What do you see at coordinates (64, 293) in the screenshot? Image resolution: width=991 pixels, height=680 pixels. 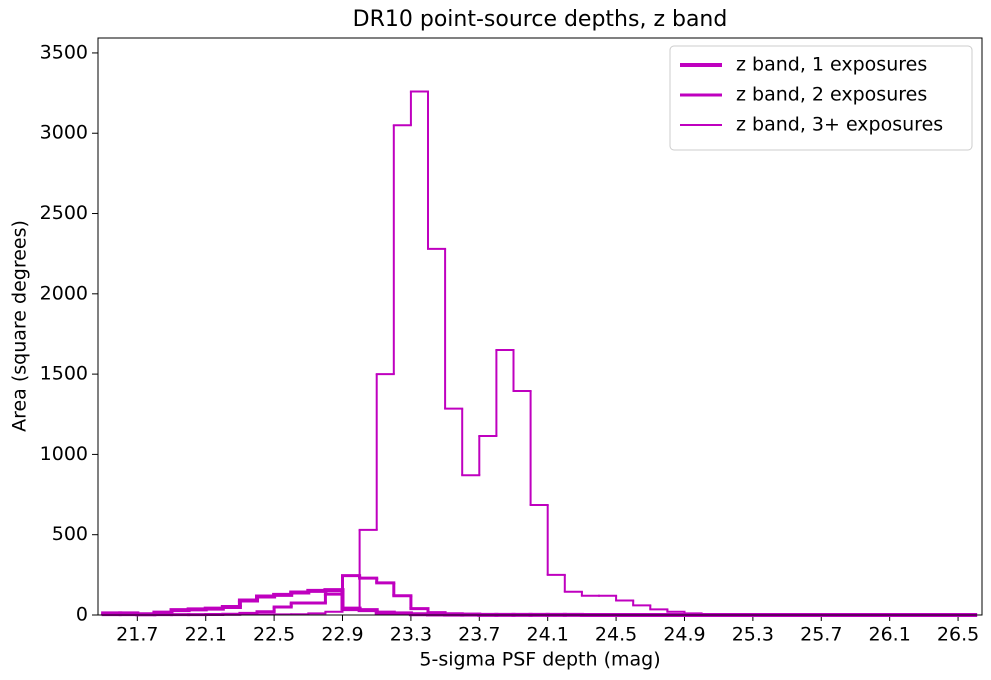 I see `y-tick-label: 2000` at bounding box center [64, 293].